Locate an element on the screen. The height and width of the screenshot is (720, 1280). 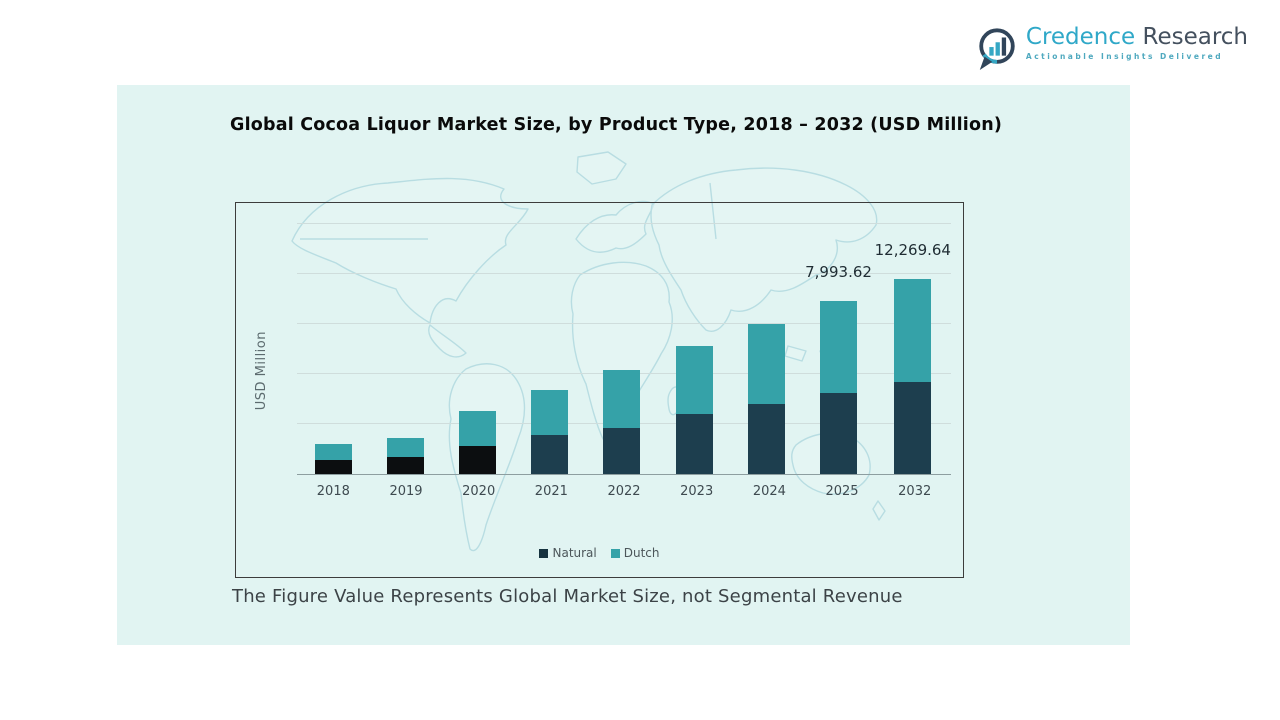
legend-item: Dutch is located at coordinates (635, 553).